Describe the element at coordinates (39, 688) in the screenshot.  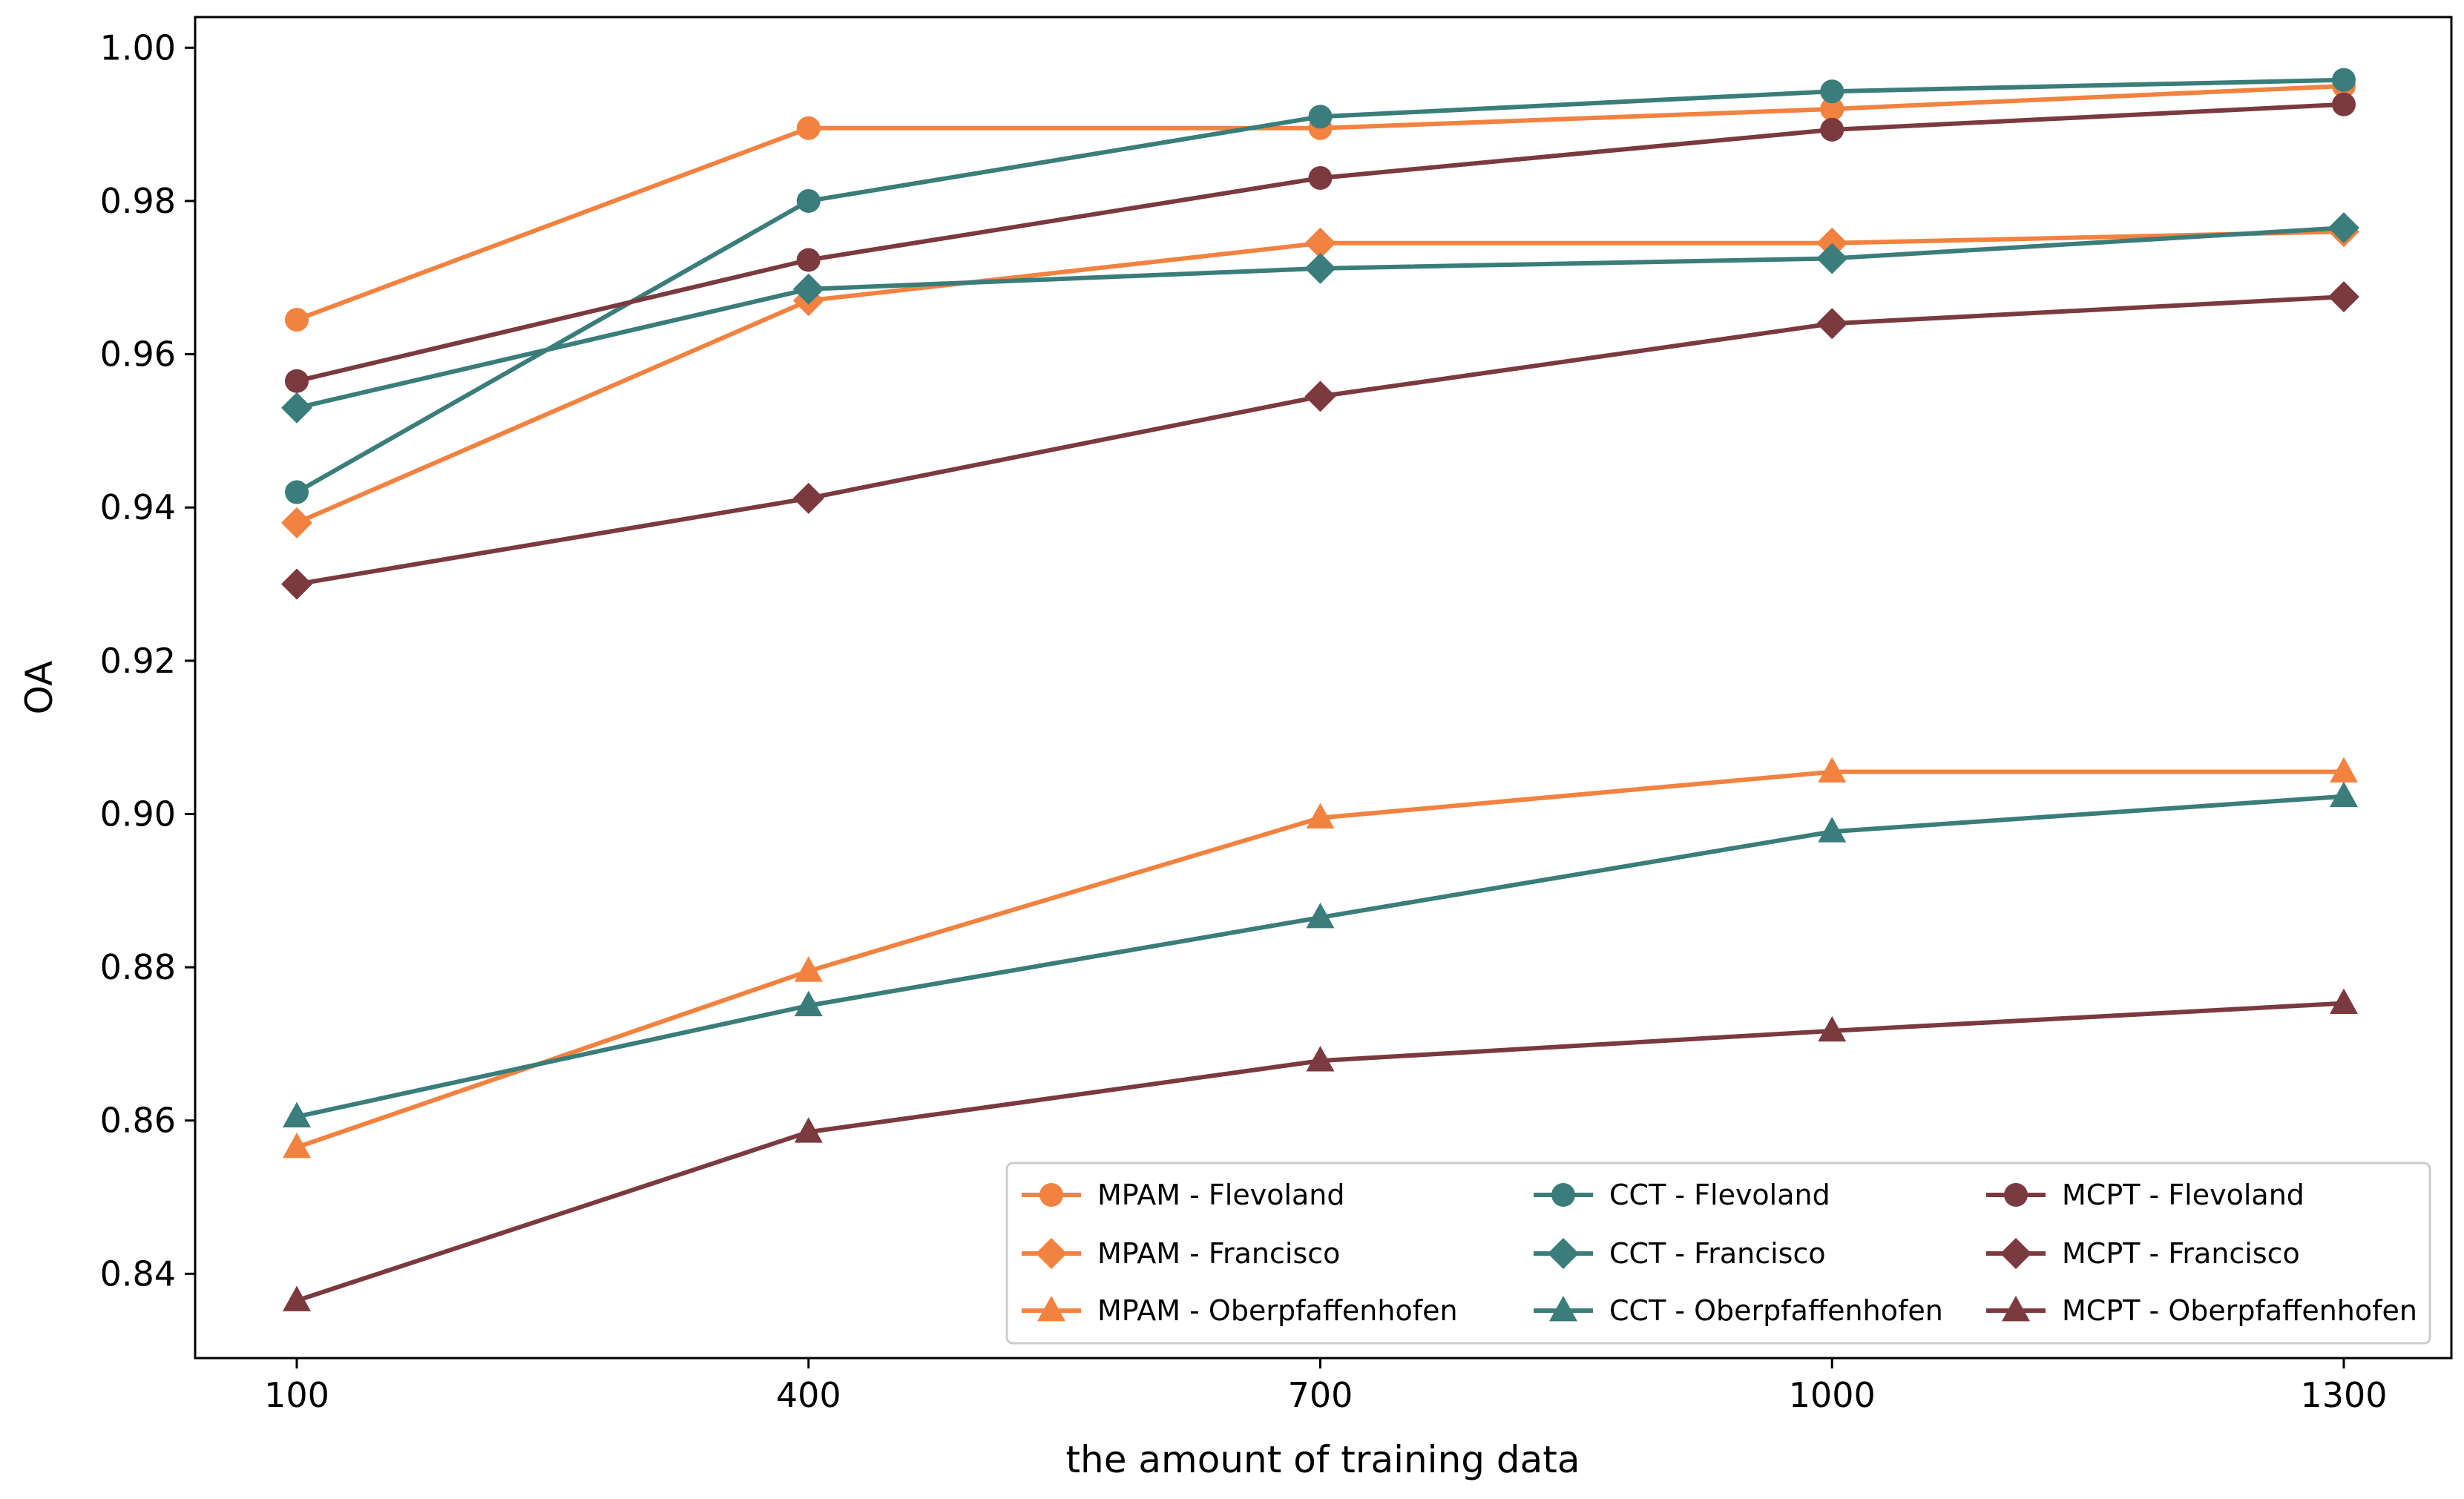
I see `y-axis-label: OA` at that location.